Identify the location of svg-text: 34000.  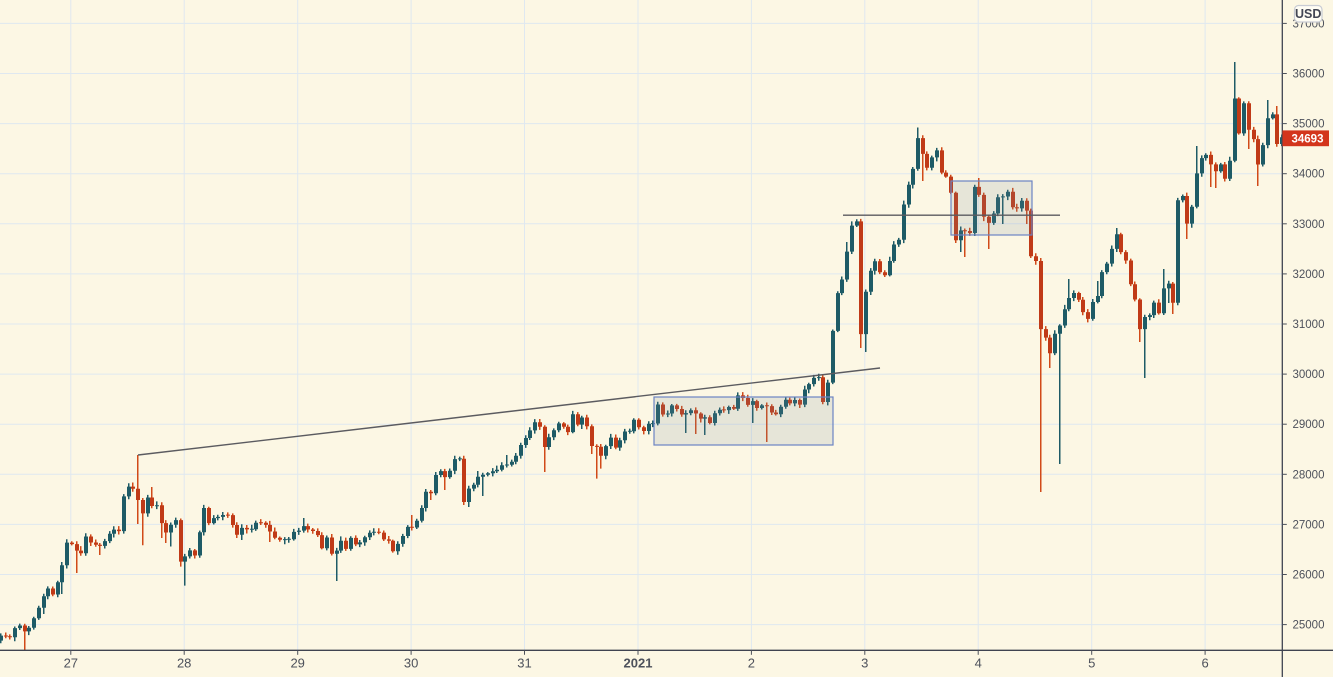
(1309, 175).